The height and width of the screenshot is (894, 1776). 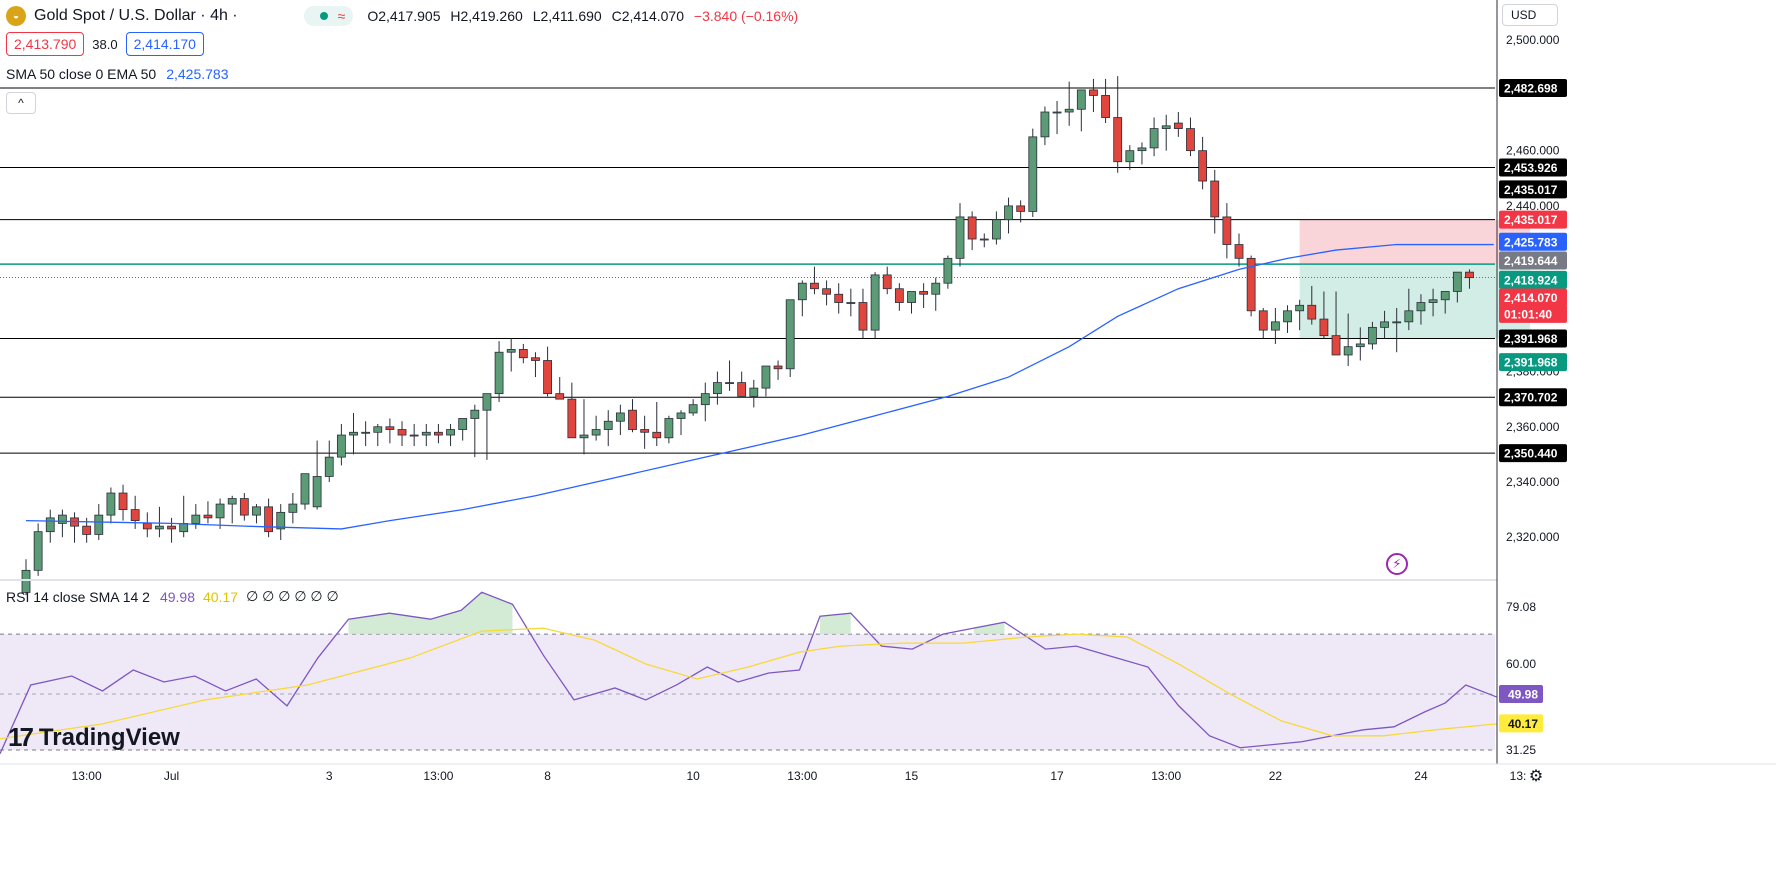 I want to click on rsi-value-tag-label: 49.98, so click(x=1523, y=695).